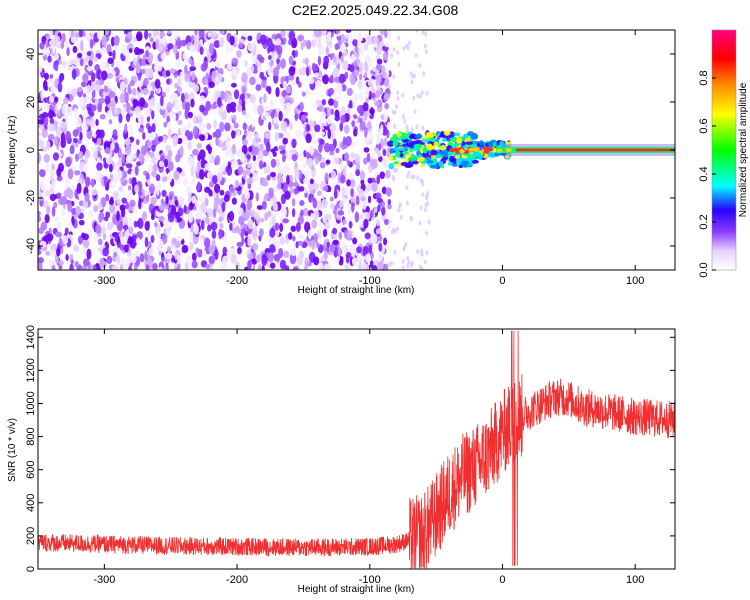 Image resolution: width=750 pixels, height=600 pixels. I want to click on colorbar-frame, so click(724, 150).